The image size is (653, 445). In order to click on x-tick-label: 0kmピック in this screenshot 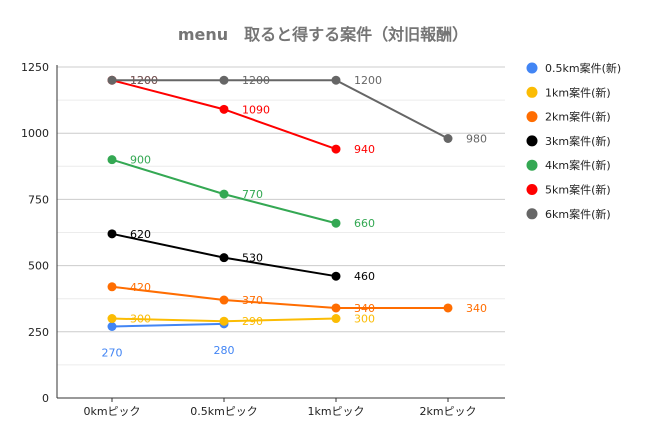, I will do `click(111, 411)`.